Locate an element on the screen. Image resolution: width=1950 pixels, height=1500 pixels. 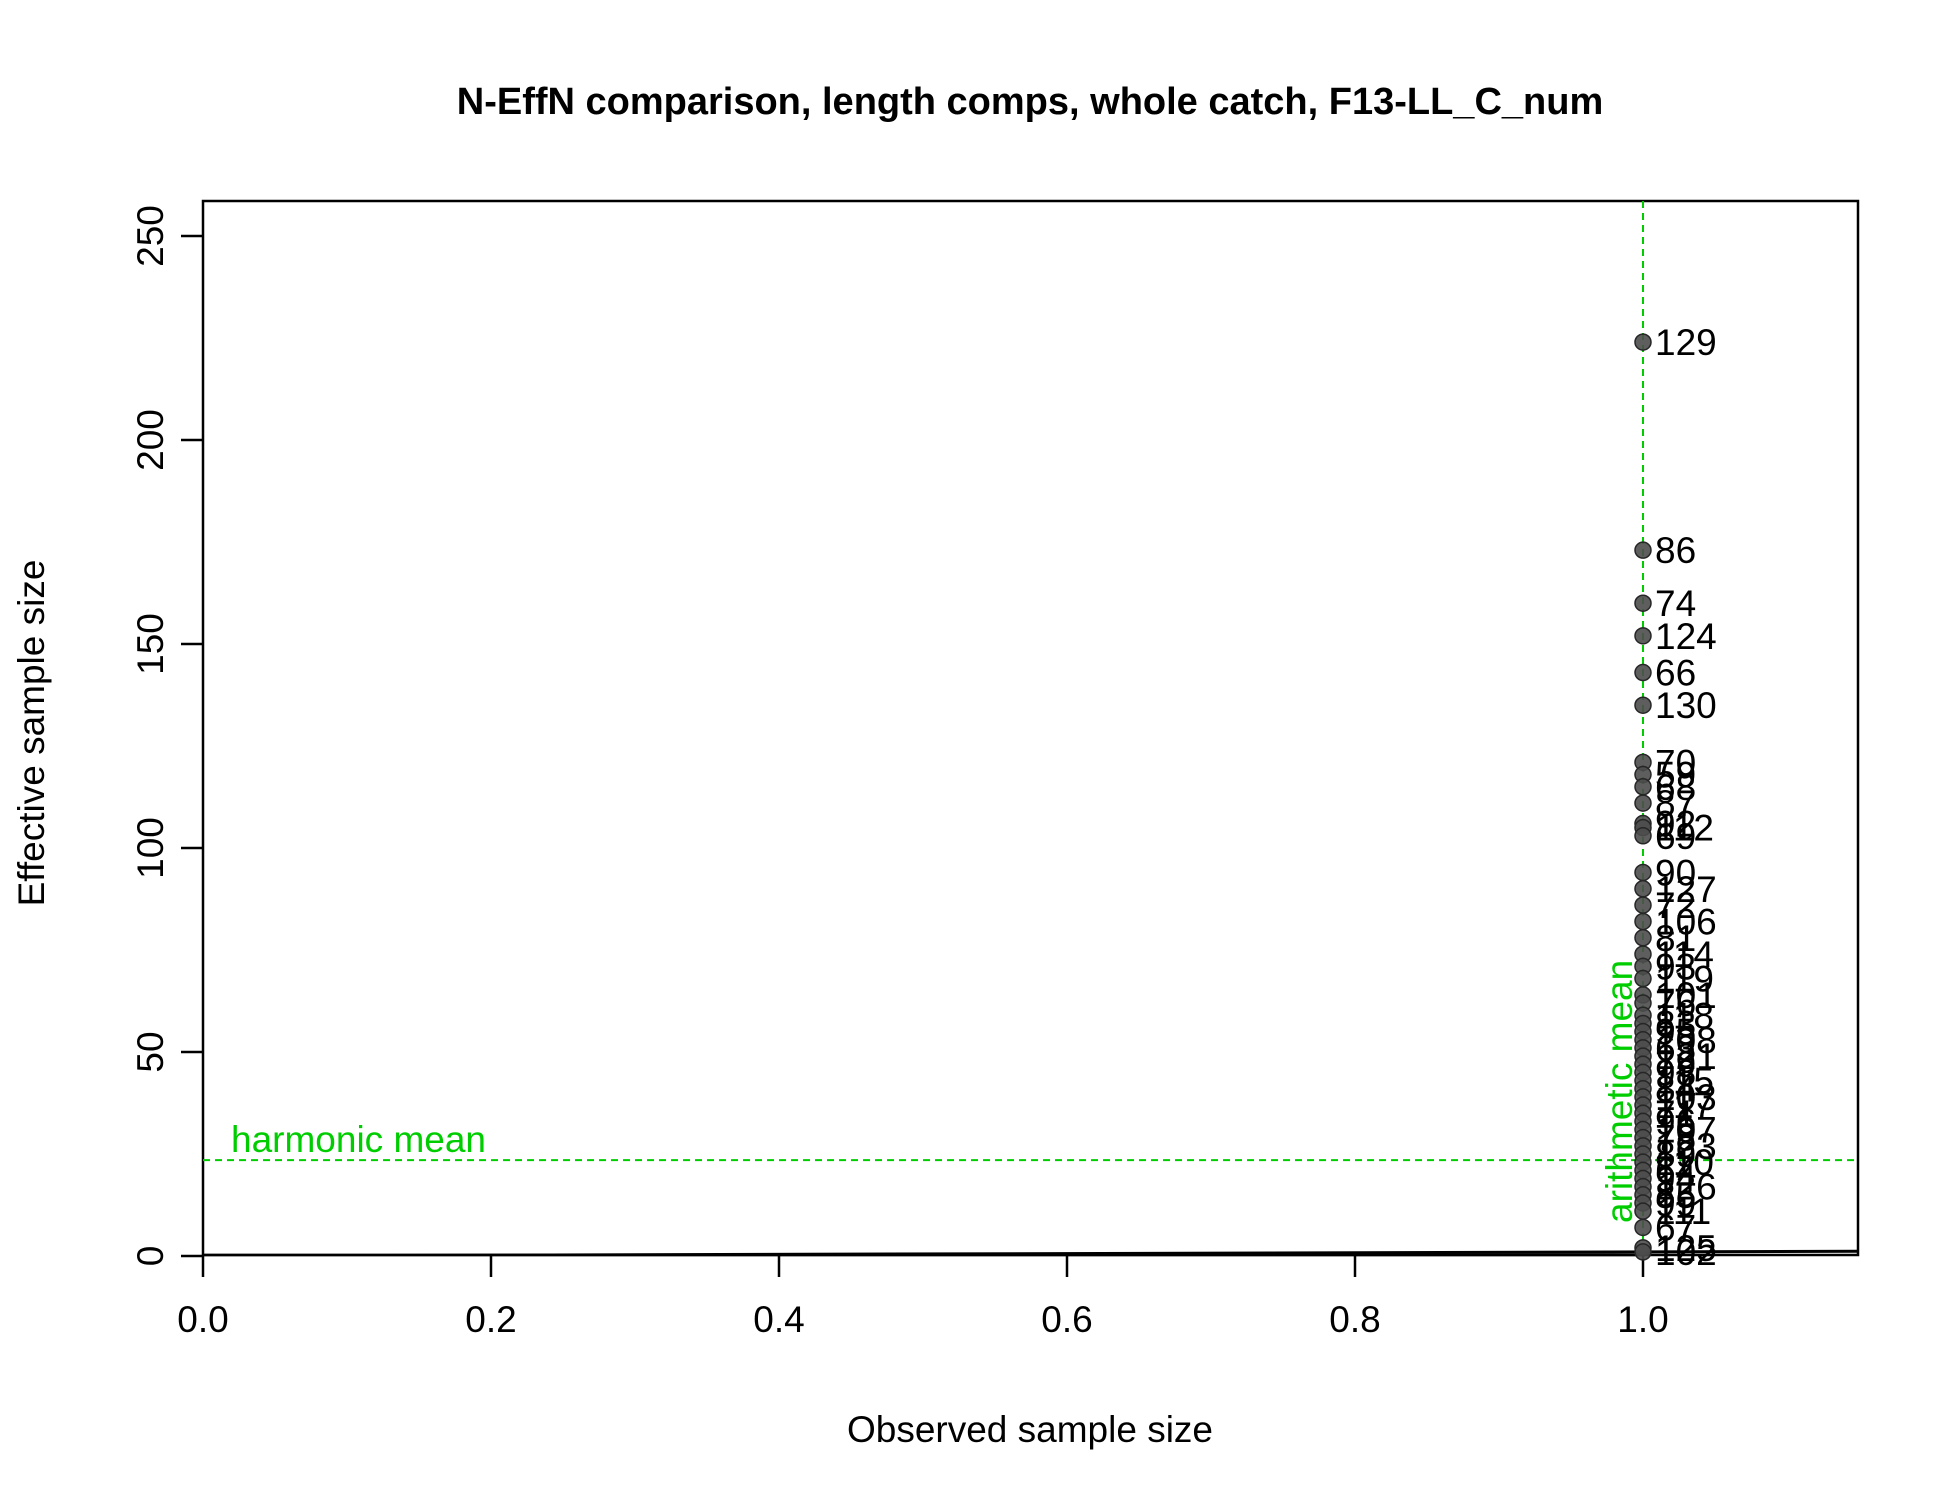
y-axis-label: Effective sample size is located at coordinates (31, 733).